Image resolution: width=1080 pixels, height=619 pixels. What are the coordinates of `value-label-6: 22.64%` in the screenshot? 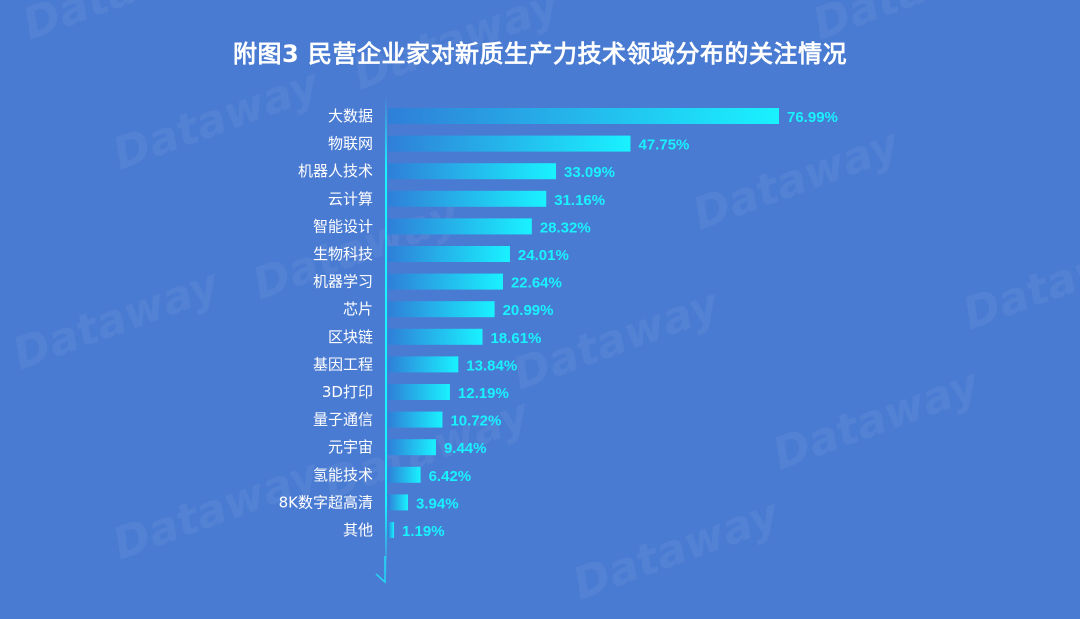 It's located at (536, 283).